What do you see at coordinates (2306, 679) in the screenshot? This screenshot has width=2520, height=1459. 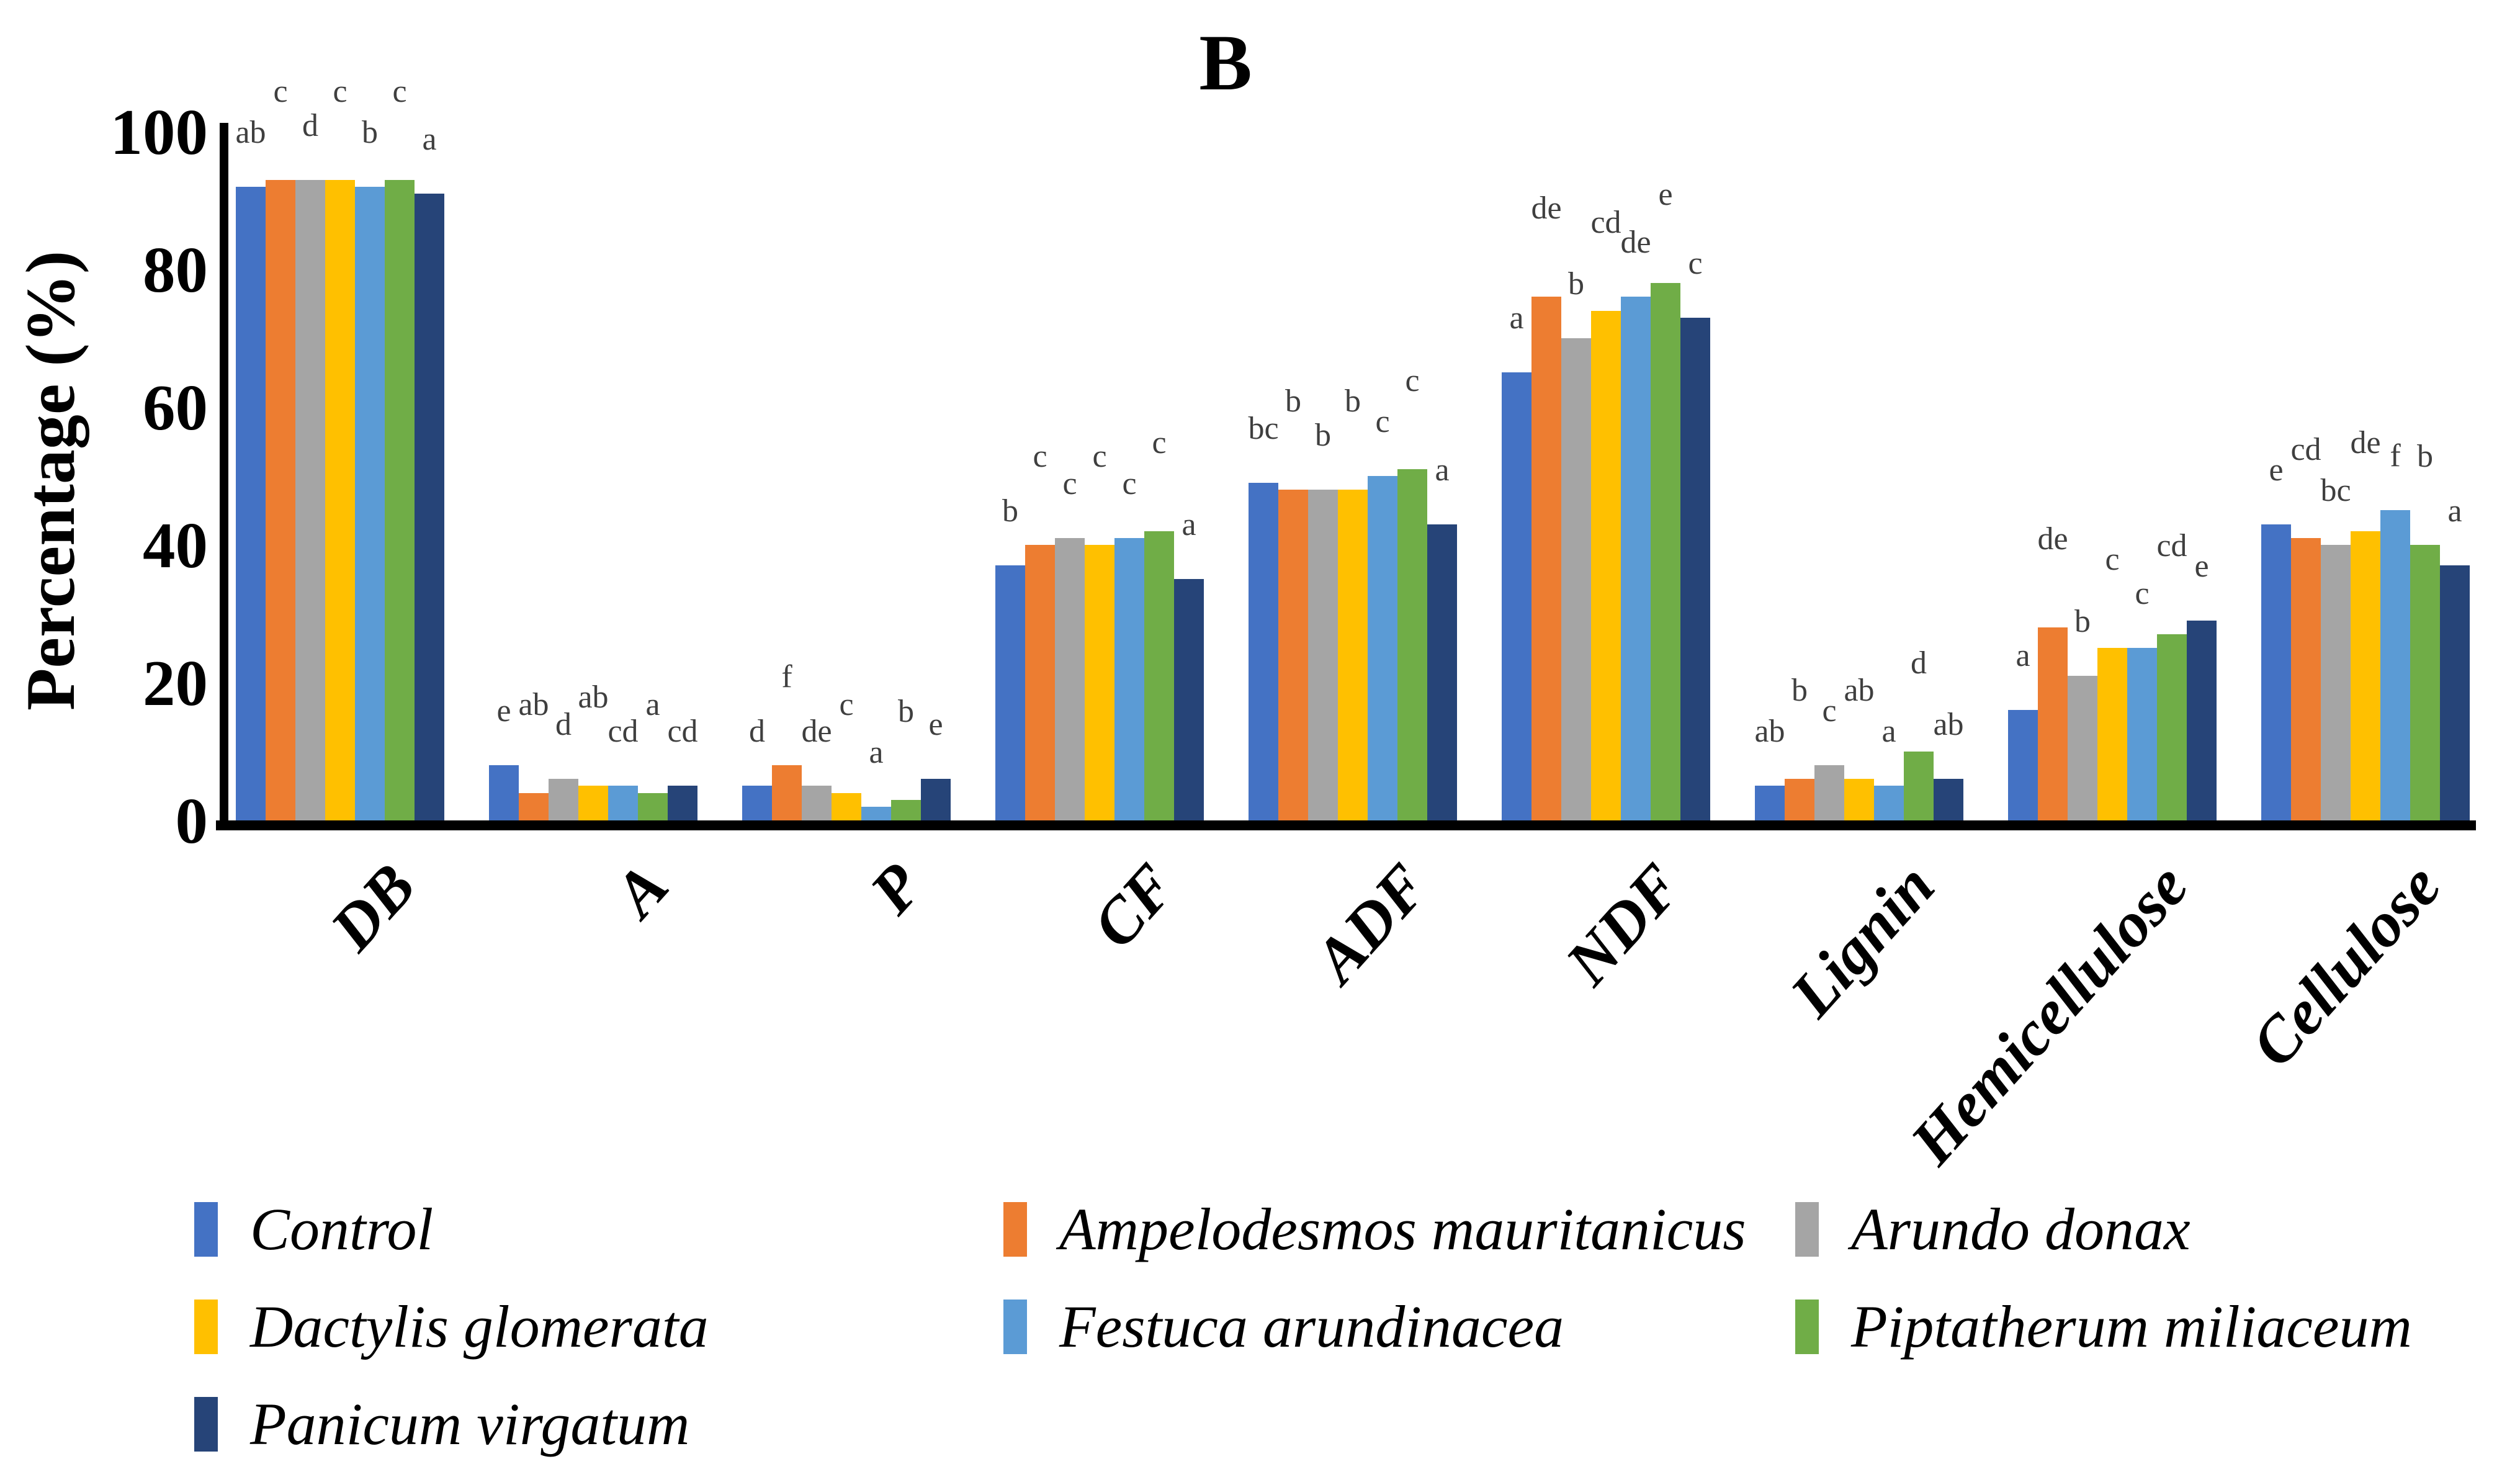 I see `bar-ampelodesmos-mauritanicus-cellulose` at bounding box center [2306, 679].